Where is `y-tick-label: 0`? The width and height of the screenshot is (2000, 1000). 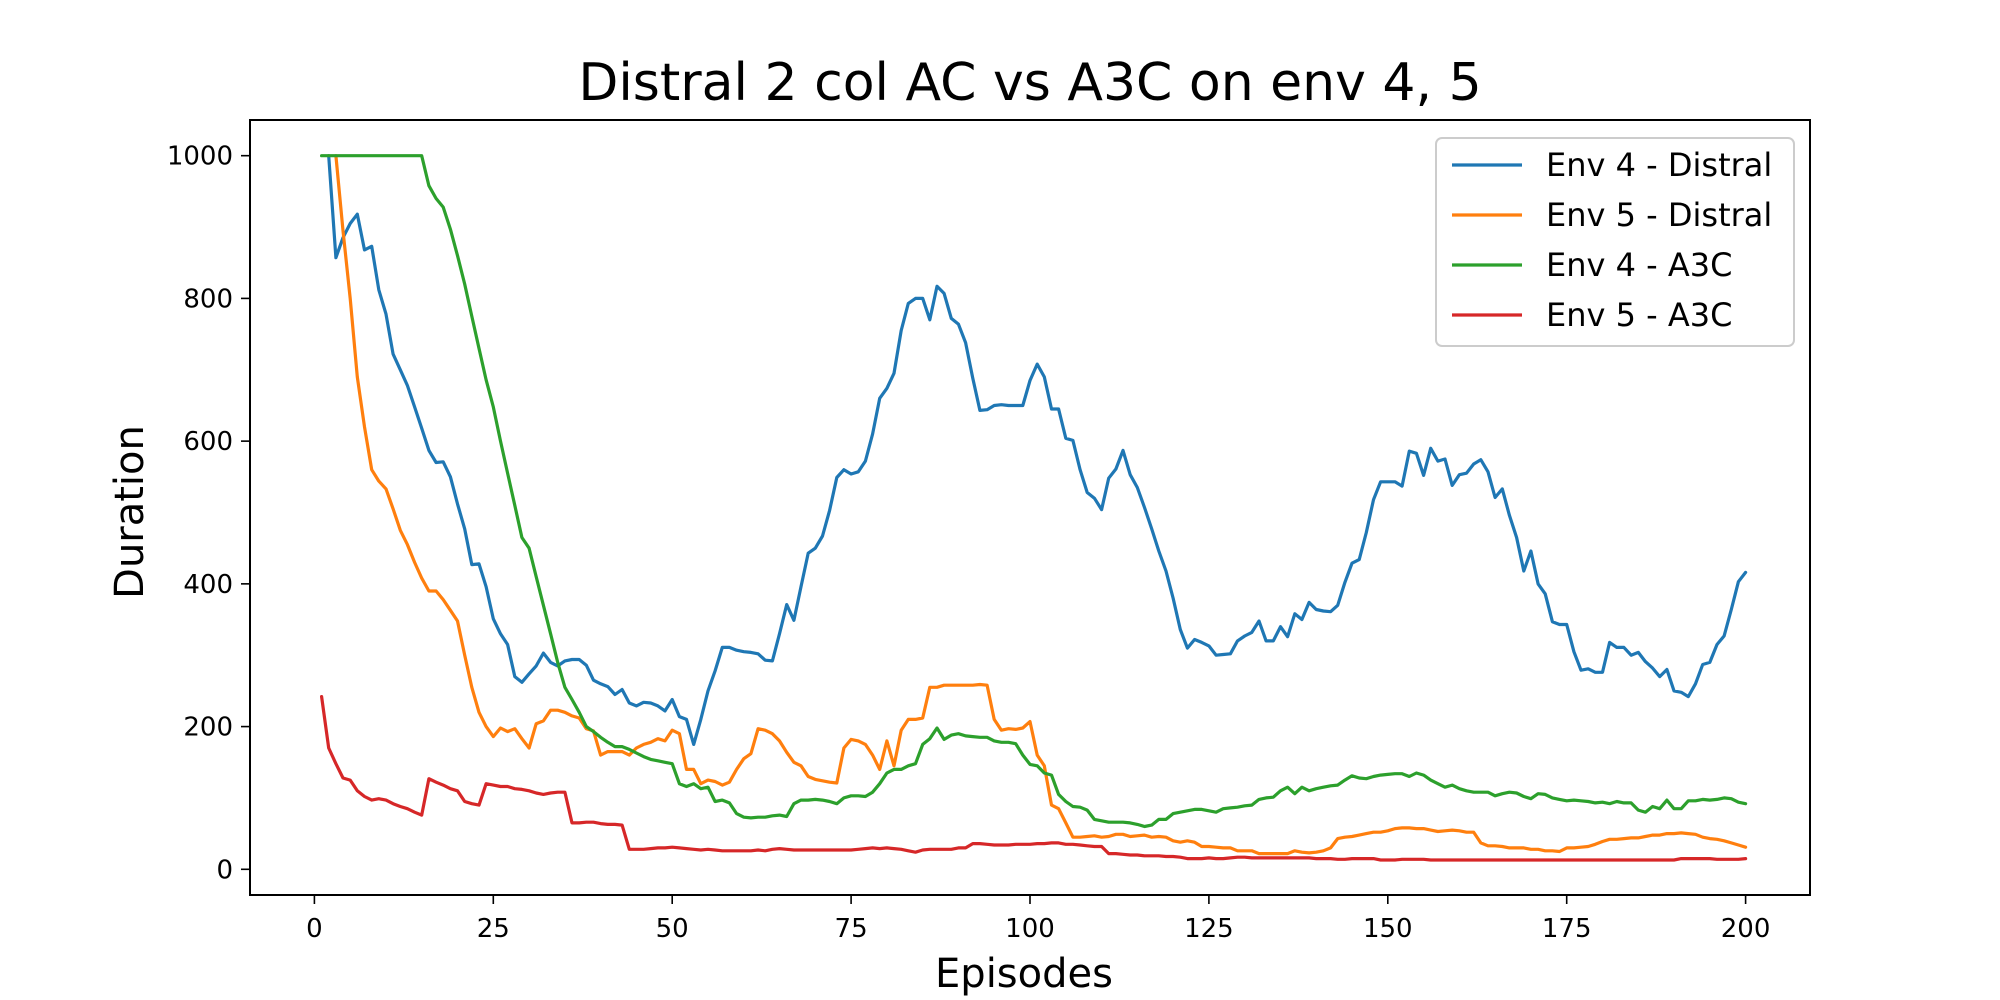
y-tick-label: 0 is located at coordinates (224, 870).